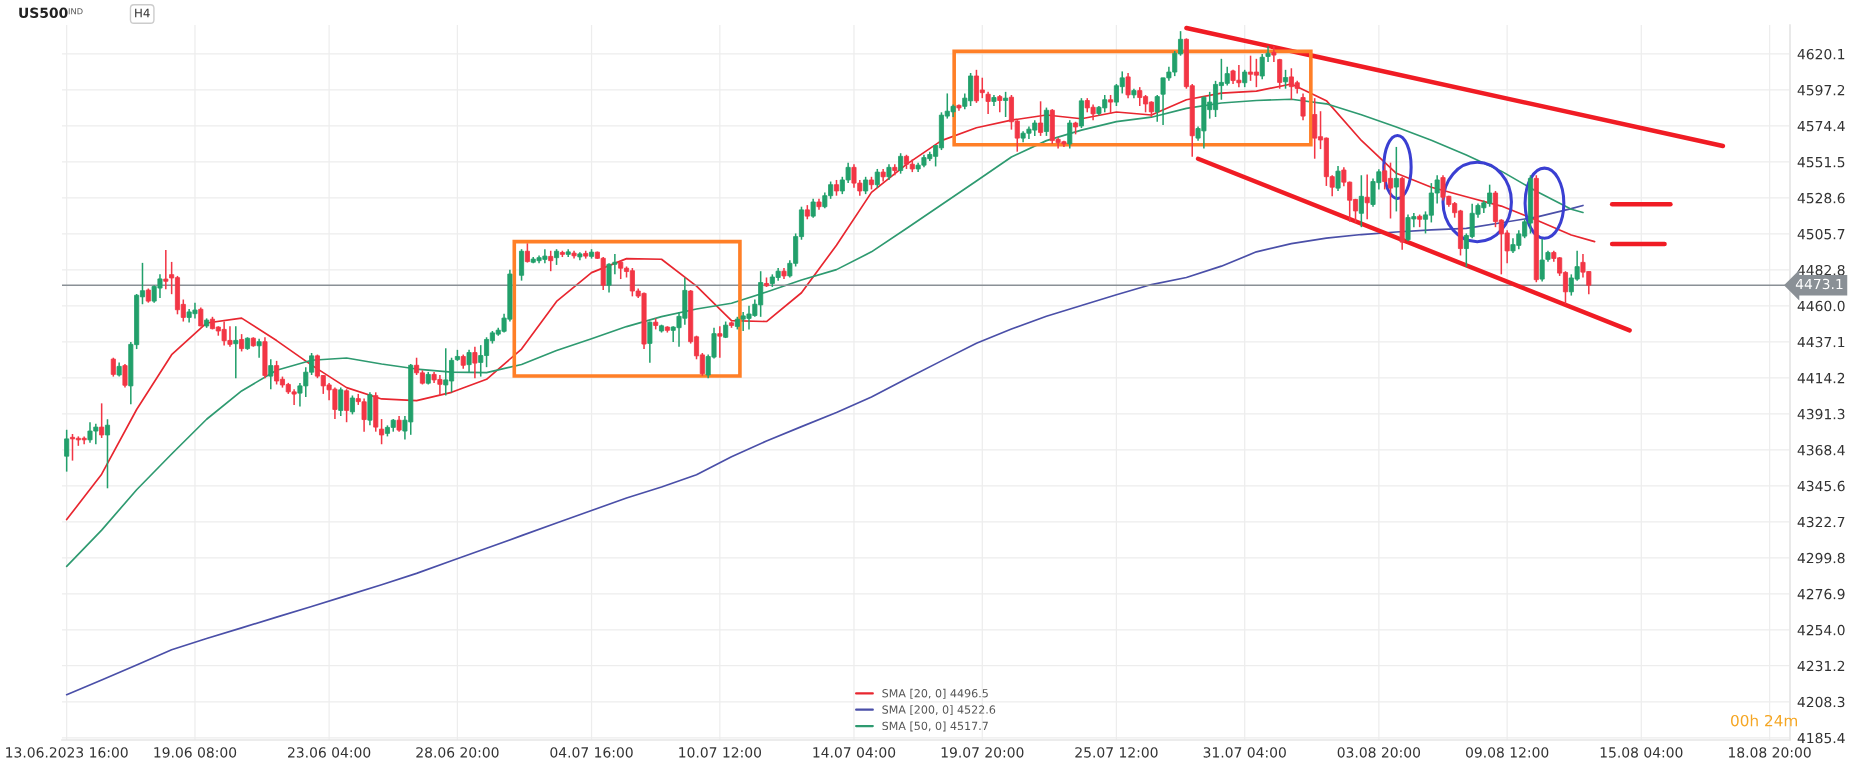 The height and width of the screenshot is (767, 1866). I want to click on x-tick-label: 28.06 20:00, so click(457, 752).